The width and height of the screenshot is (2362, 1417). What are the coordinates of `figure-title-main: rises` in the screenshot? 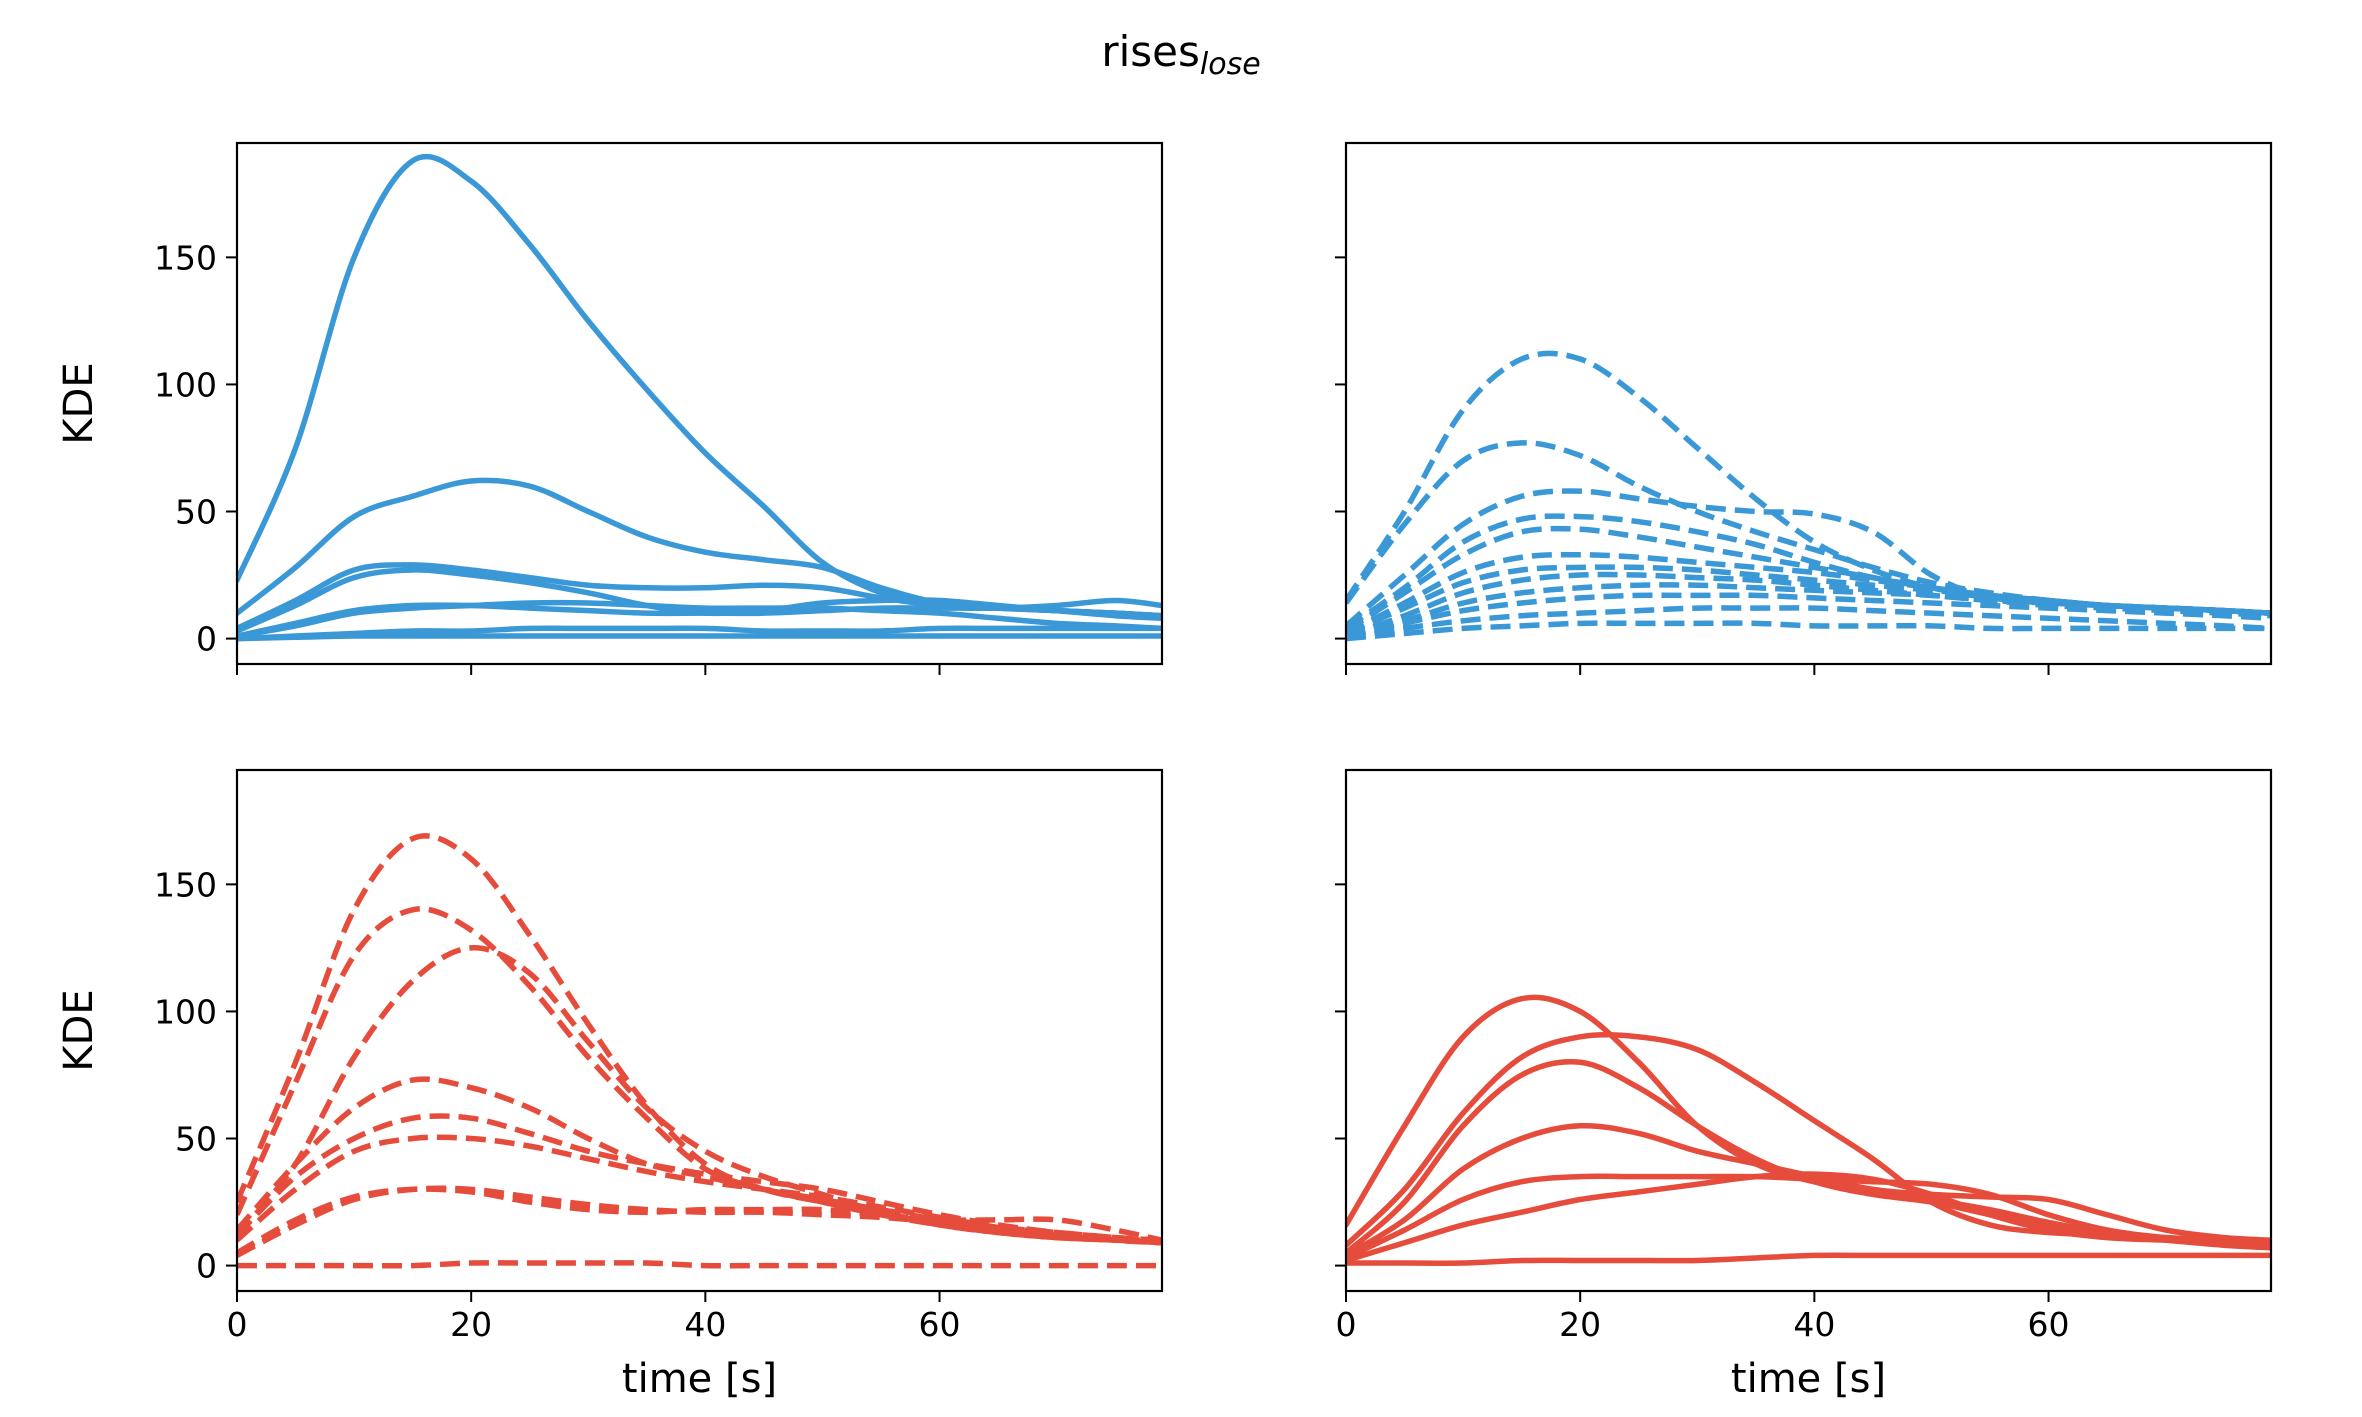 It's located at (1150, 51).